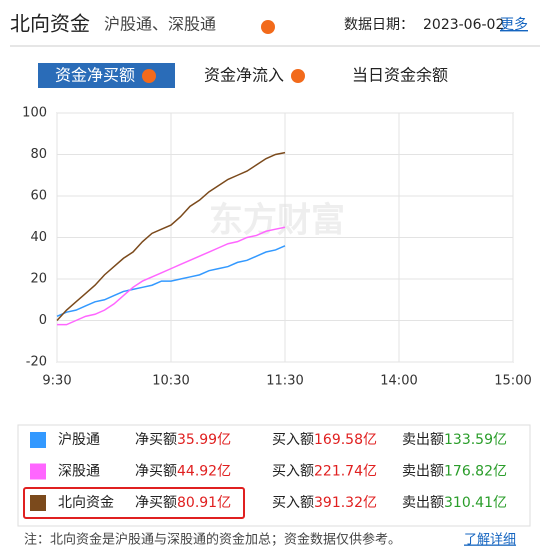  I want to click on subtitle: 沪股通、深股通, so click(160, 24).